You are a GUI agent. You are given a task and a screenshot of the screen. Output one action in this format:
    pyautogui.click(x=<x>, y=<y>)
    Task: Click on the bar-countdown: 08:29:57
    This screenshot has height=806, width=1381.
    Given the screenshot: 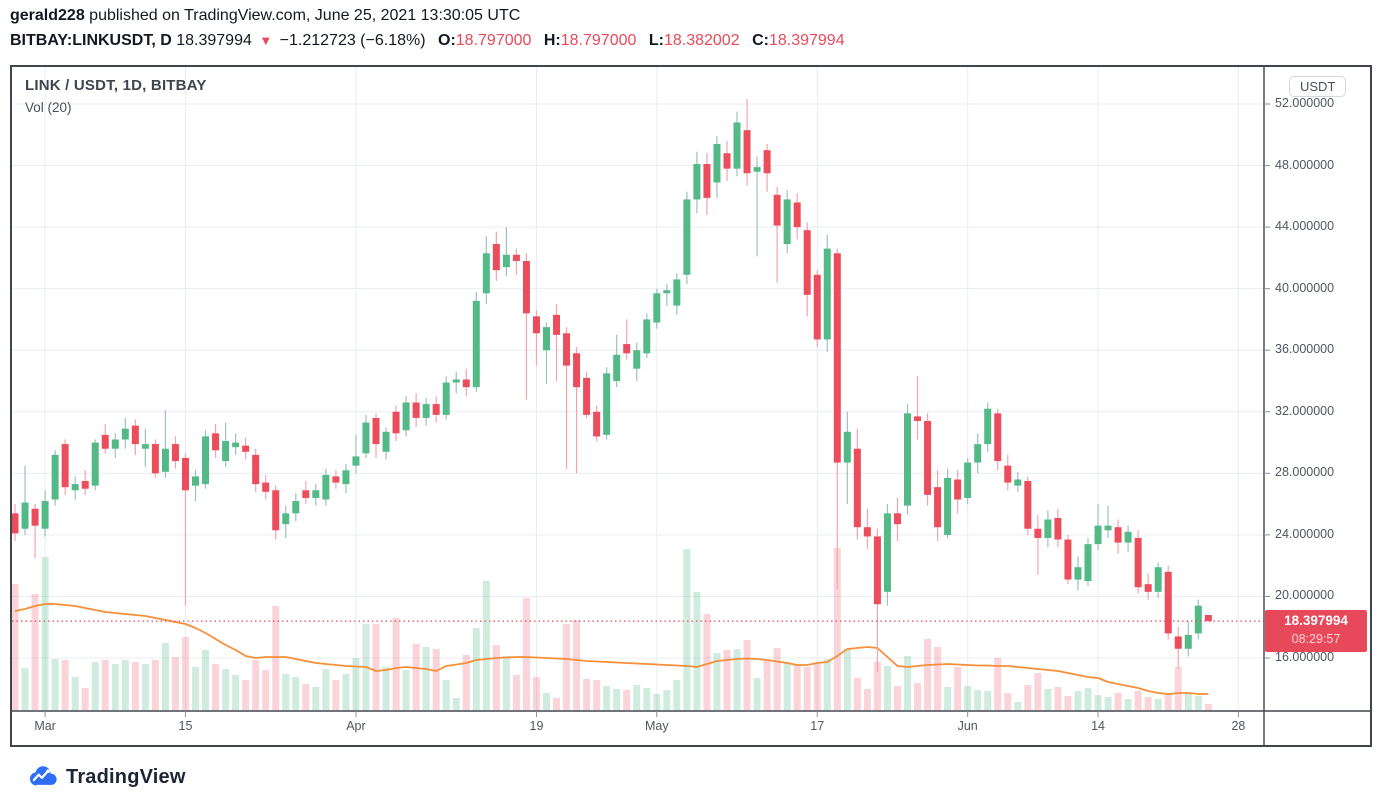 What is the action you would take?
    pyautogui.click(x=1316, y=639)
    